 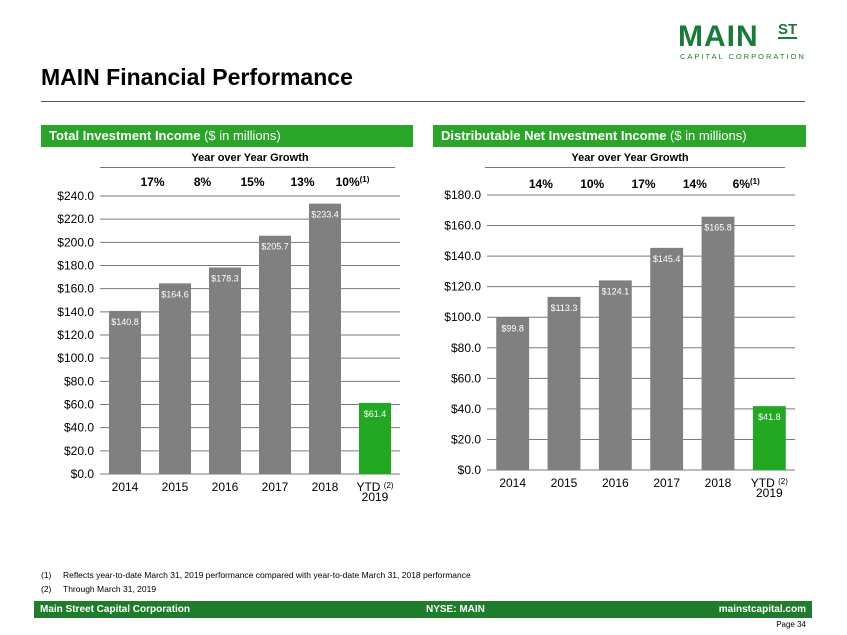 What do you see at coordinates (325, 215) in the screenshot?
I see `tii-data-label: $233.4` at bounding box center [325, 215].